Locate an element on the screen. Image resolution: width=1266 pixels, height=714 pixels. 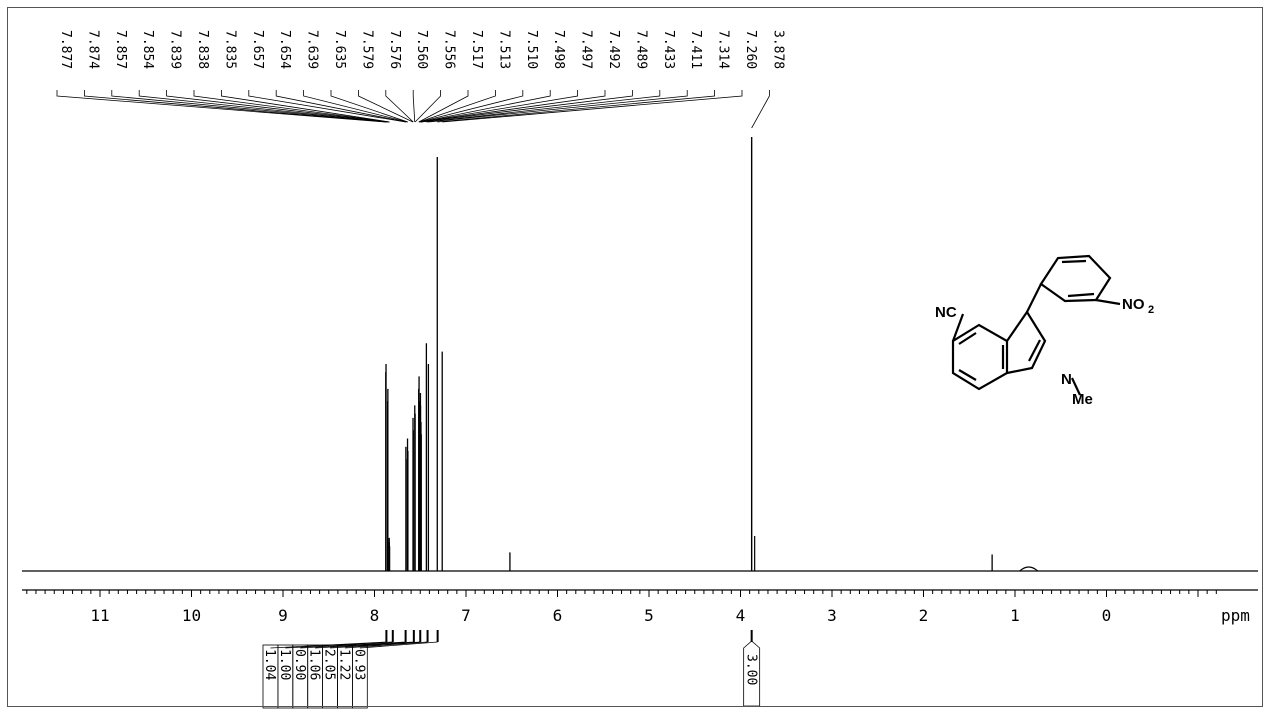
peak-label: 7.657 is located at coordinates (257, 49).